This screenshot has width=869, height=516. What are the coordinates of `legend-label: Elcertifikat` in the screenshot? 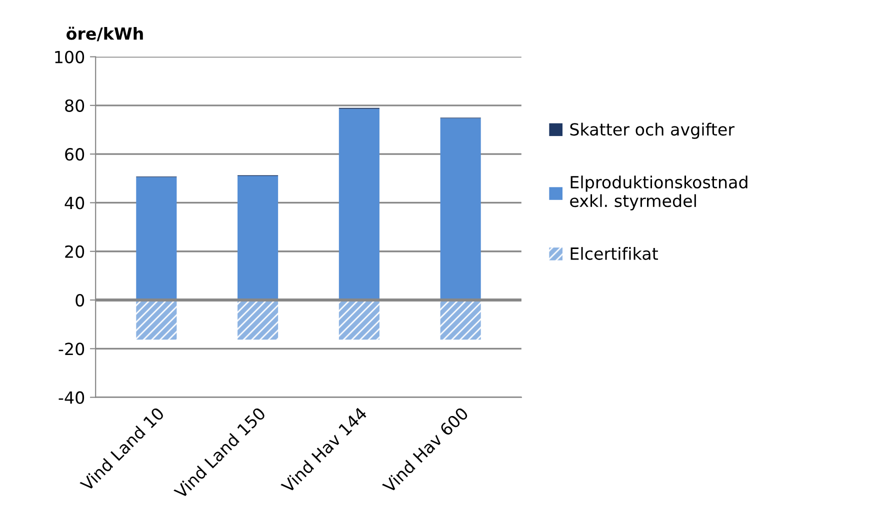 It's located at (614, 253).